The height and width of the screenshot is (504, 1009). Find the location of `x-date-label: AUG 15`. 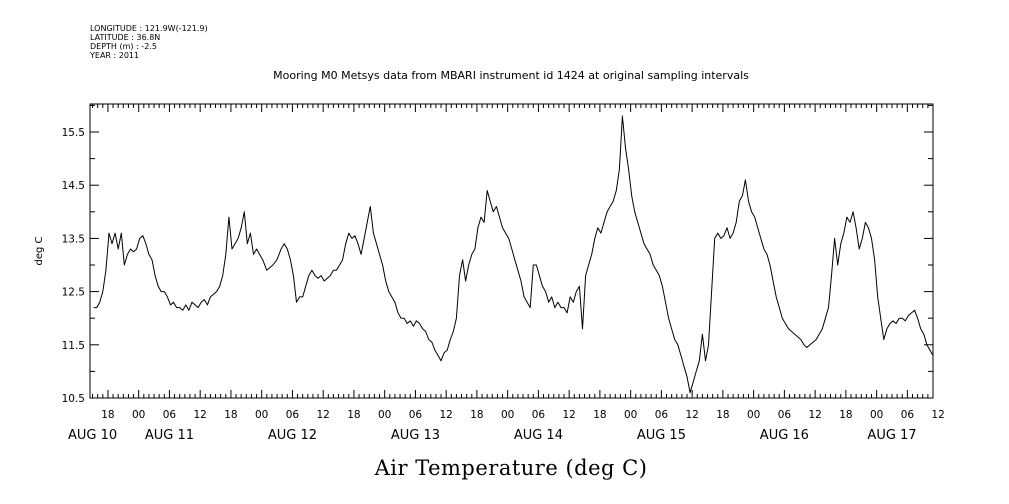

x-date-label: AUG 15 is located at coordinates (661, 435).